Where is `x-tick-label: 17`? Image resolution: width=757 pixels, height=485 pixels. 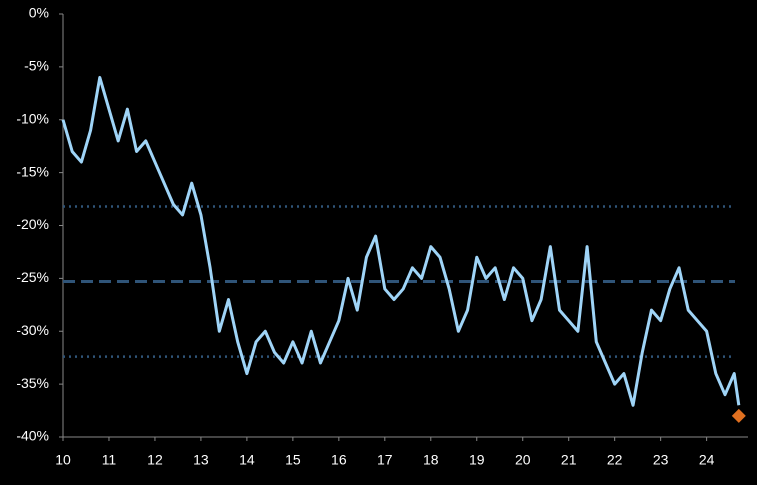 x-tick-label: 17 is located at coordinates (385, 460).